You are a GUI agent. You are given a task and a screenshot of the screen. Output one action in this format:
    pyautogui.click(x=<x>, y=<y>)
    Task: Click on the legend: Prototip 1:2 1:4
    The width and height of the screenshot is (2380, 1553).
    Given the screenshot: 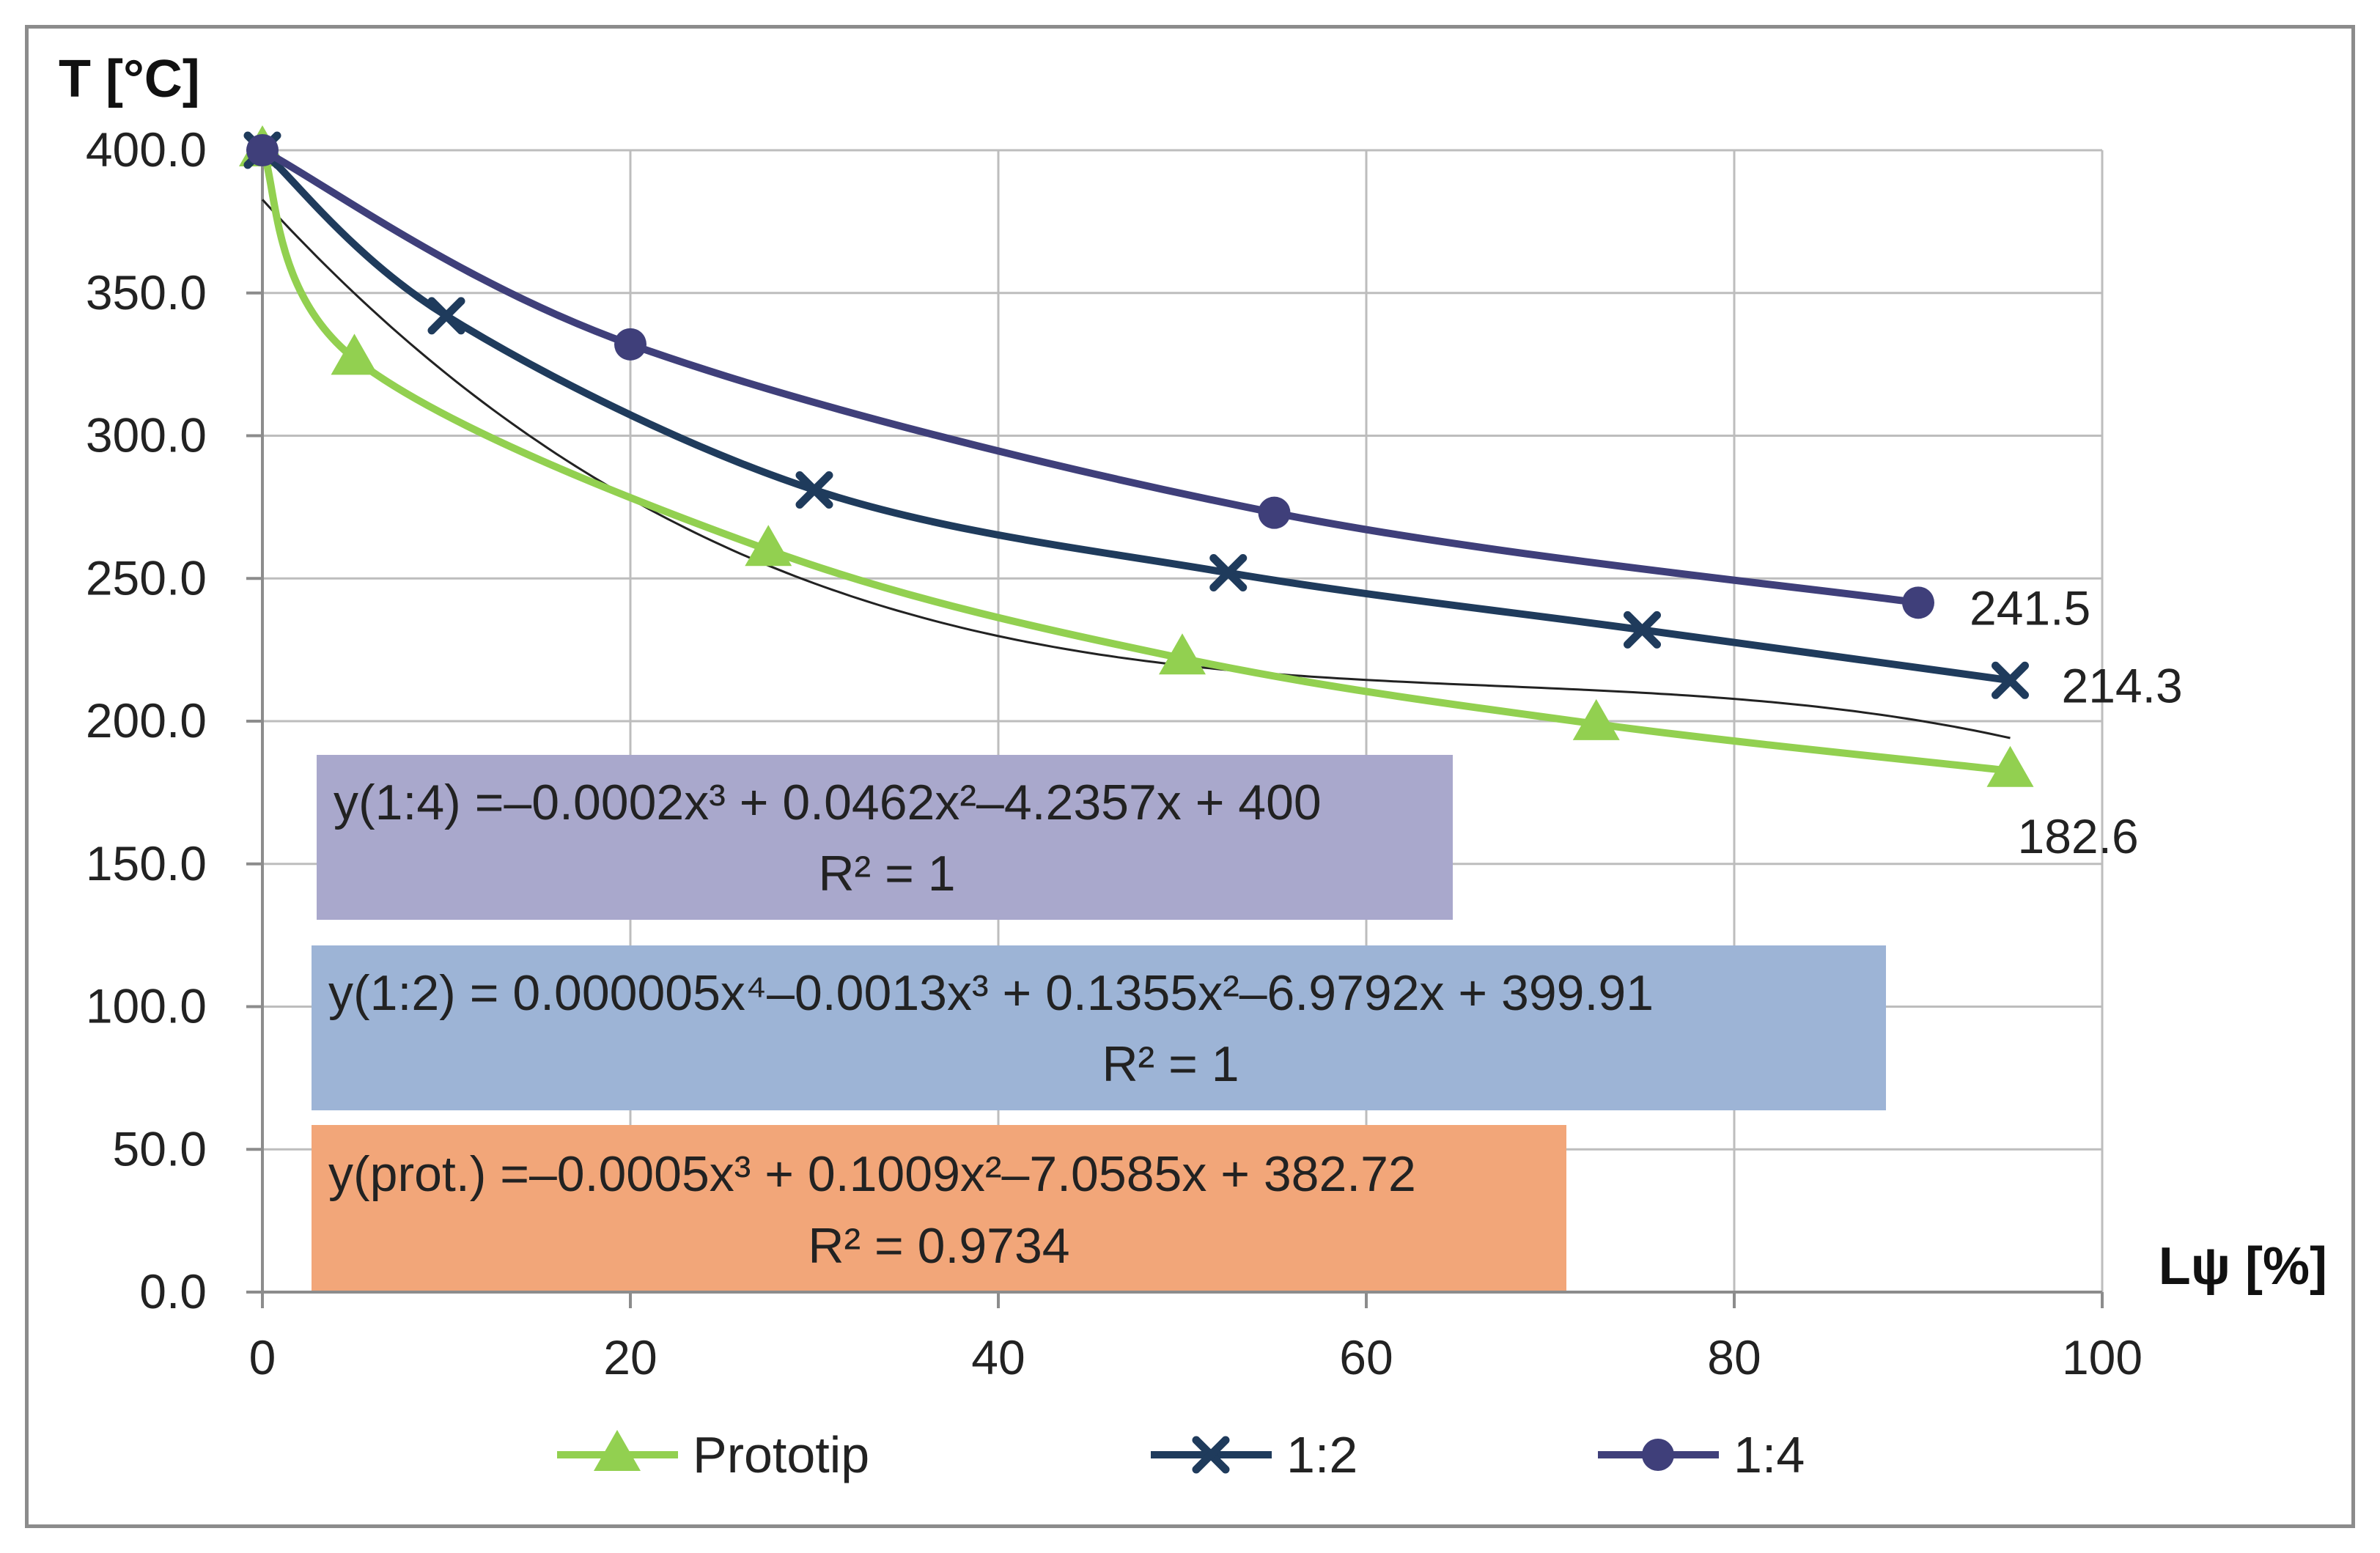 What is the action you would take?
    pyautogui.click(x=1181, y=1455)
    